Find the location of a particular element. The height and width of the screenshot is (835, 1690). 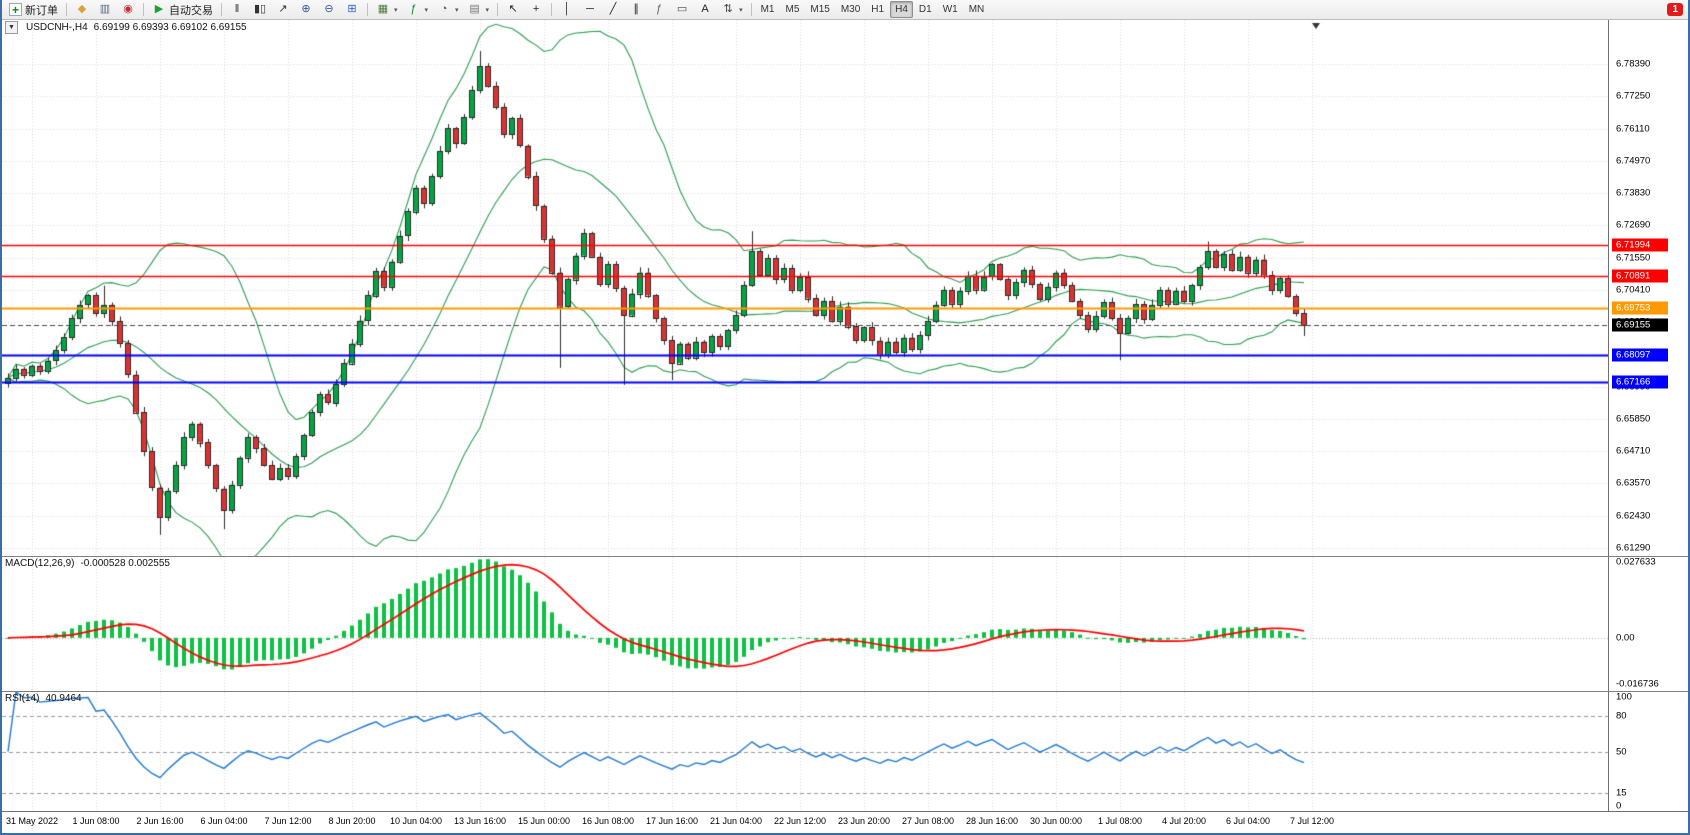

arrows-button: ⇅ ▾ is located at coordinates (732, 9).